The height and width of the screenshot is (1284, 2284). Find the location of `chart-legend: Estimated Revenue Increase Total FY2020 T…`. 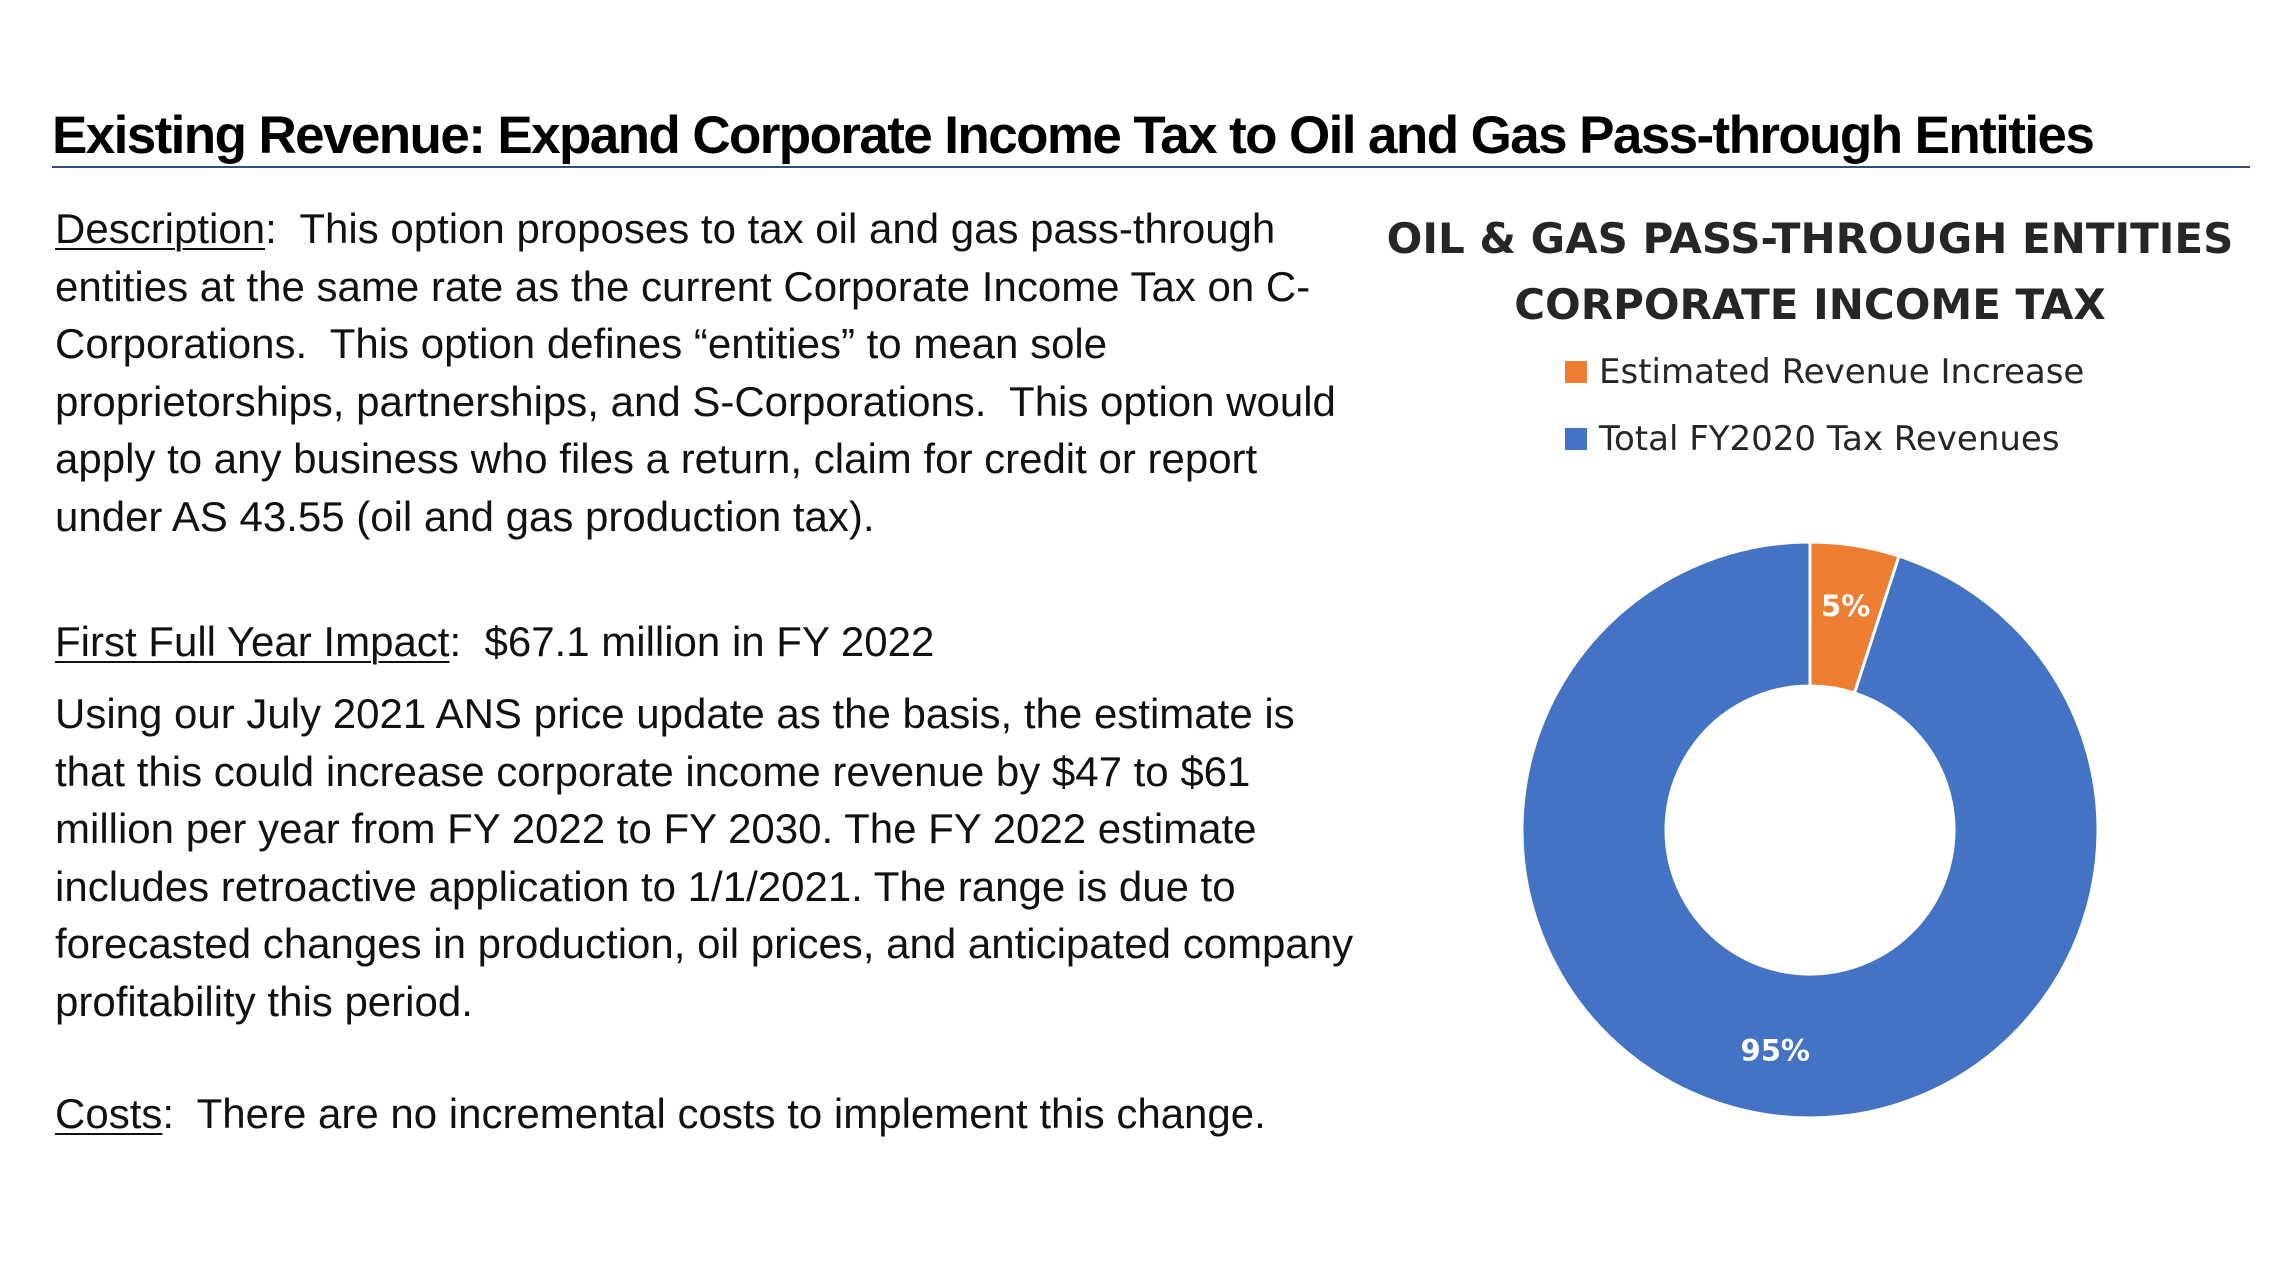

chart-legend: Estimated Revenue Increase Total FY2020 T… is located at coordinates (1825, 420).